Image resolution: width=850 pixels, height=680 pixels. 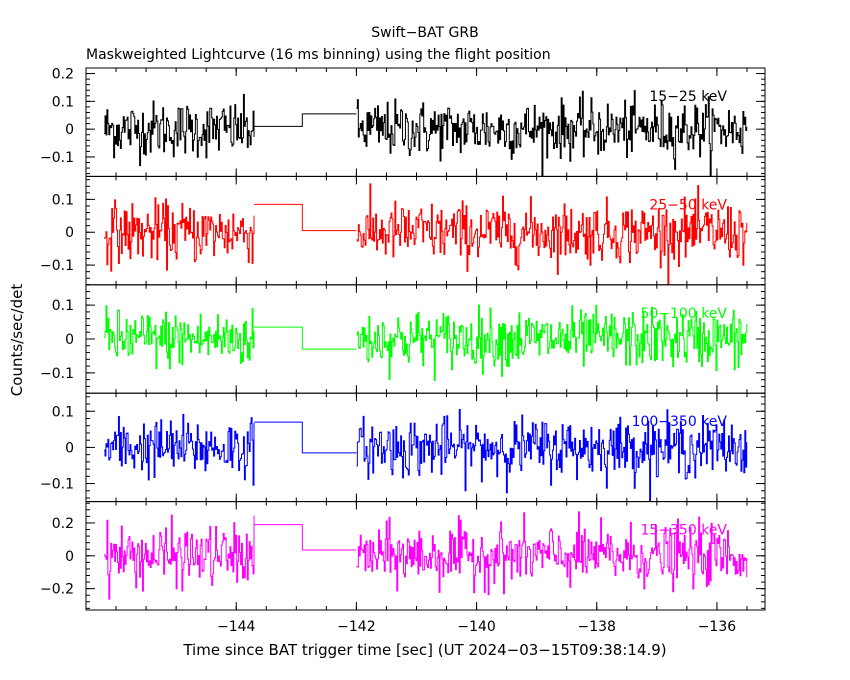 I want to click on series-1-label: 15−25 keV, so click(x=688, y=97).